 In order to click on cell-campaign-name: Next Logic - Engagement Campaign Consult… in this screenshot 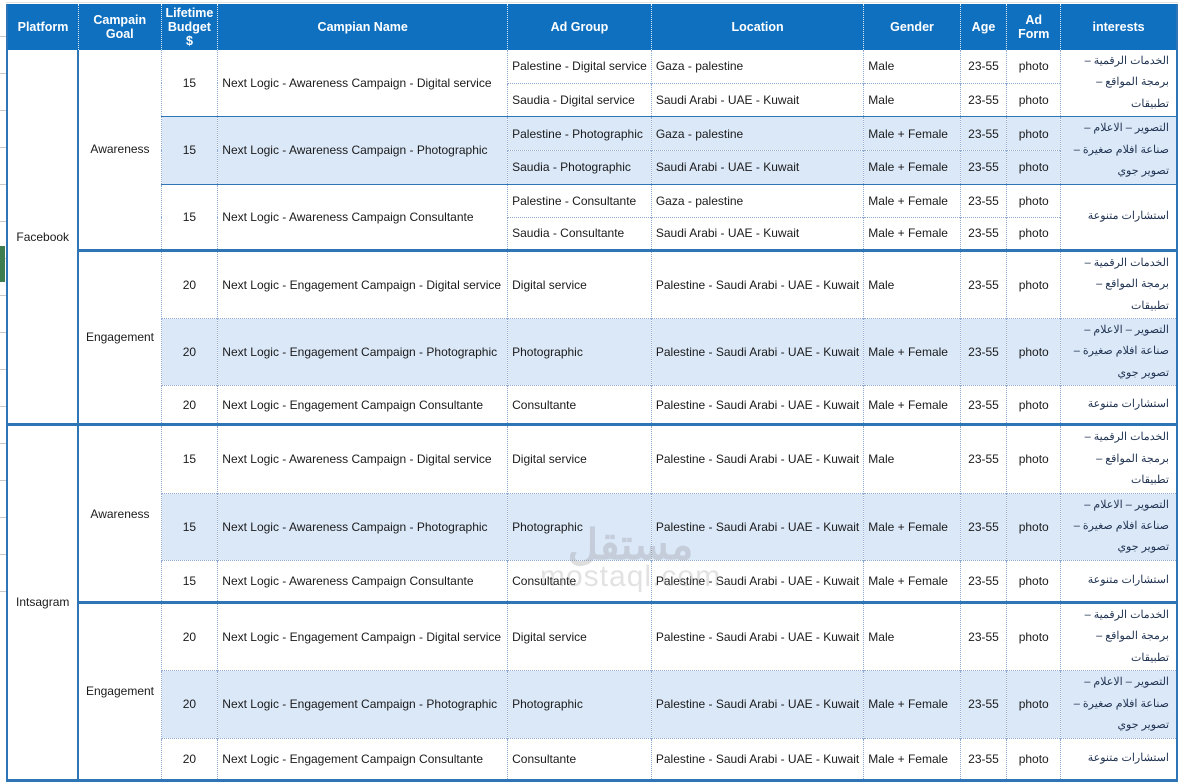, I will do `click(362, 405)`.